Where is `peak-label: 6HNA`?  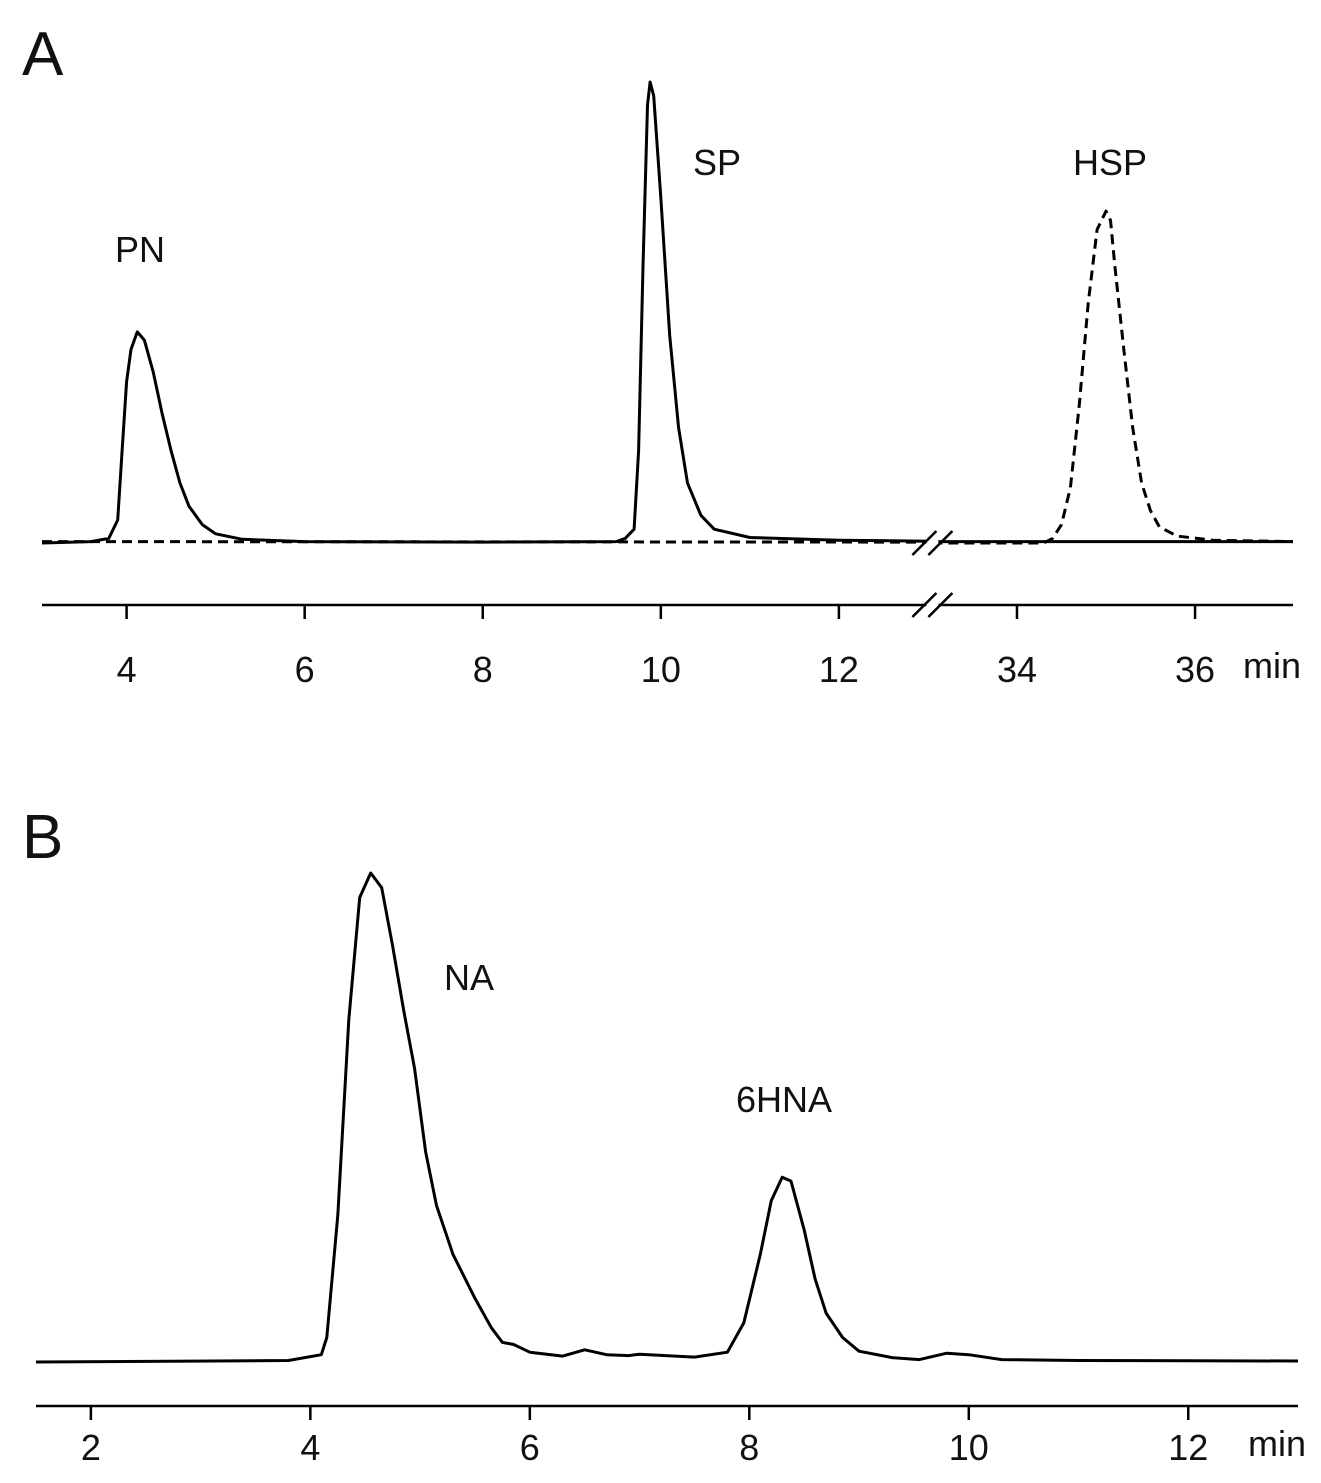 peak-label: 6HNA is located at coordinates (784, 1099).